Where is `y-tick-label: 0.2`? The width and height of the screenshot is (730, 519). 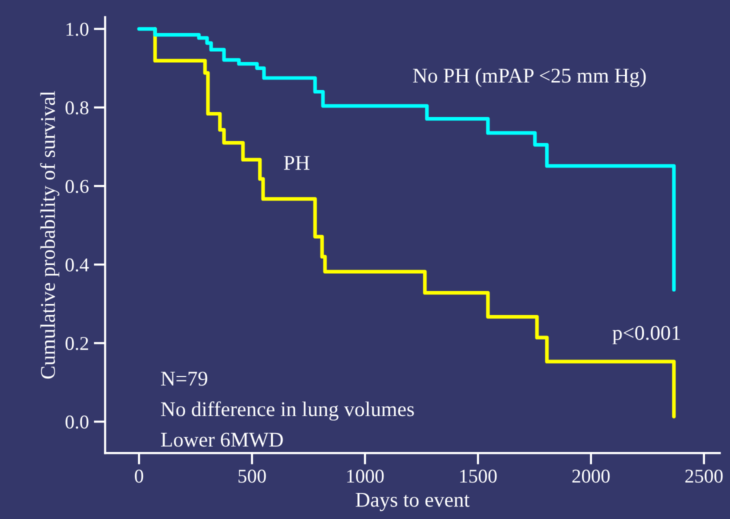 y-tick-label: 0.2 is located at coordinates (77, 343).